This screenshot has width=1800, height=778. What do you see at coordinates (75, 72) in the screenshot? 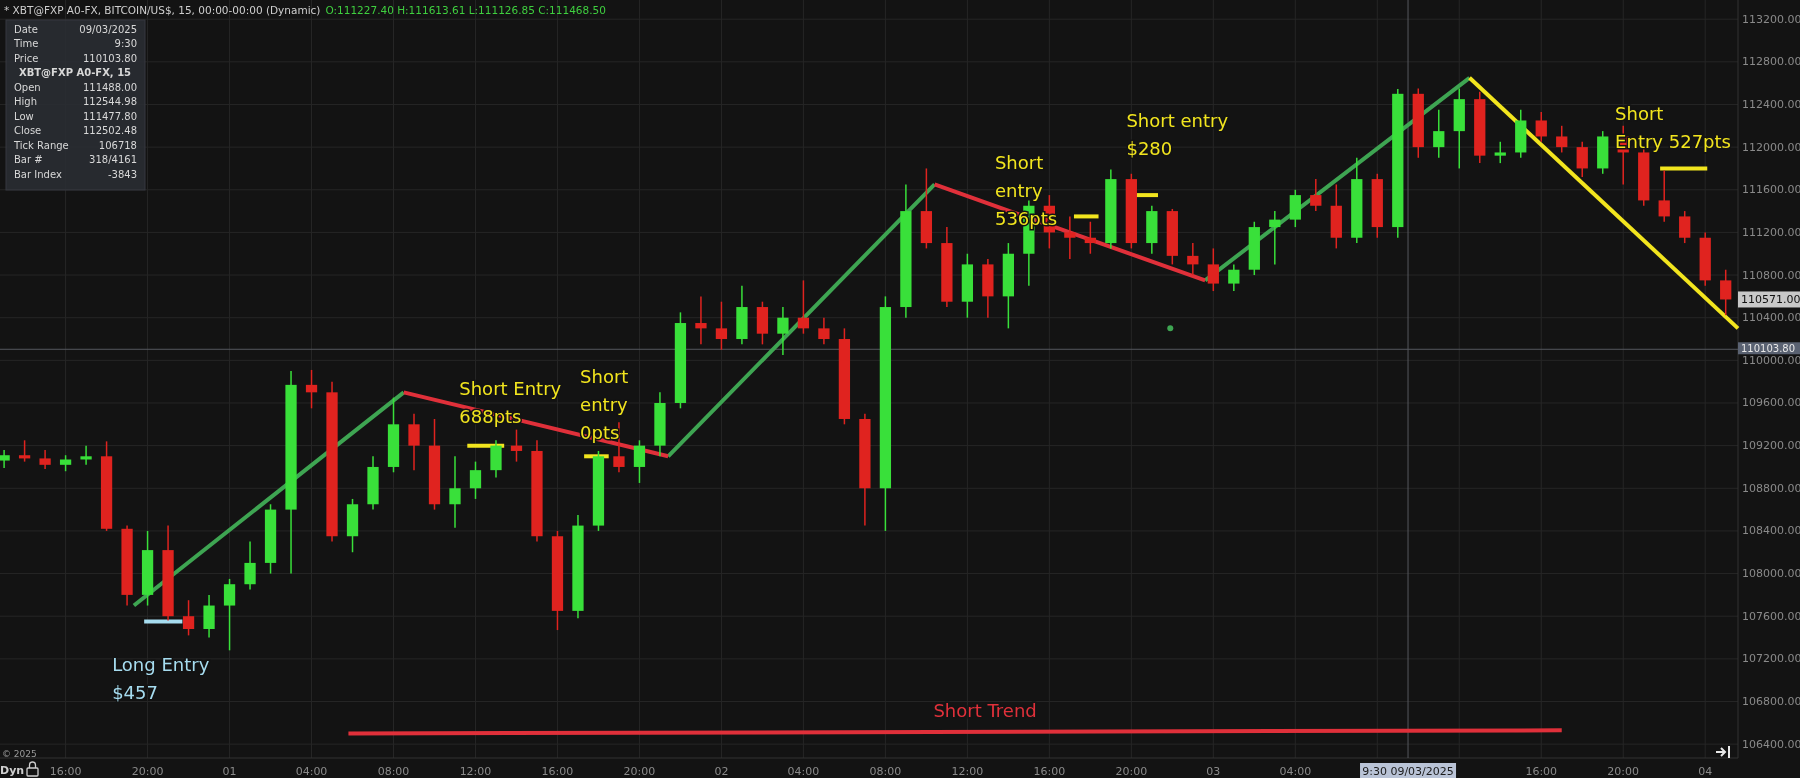
I see `annotation: XBT@FXP A0-FX, 15` at bounding box center [75, 72].